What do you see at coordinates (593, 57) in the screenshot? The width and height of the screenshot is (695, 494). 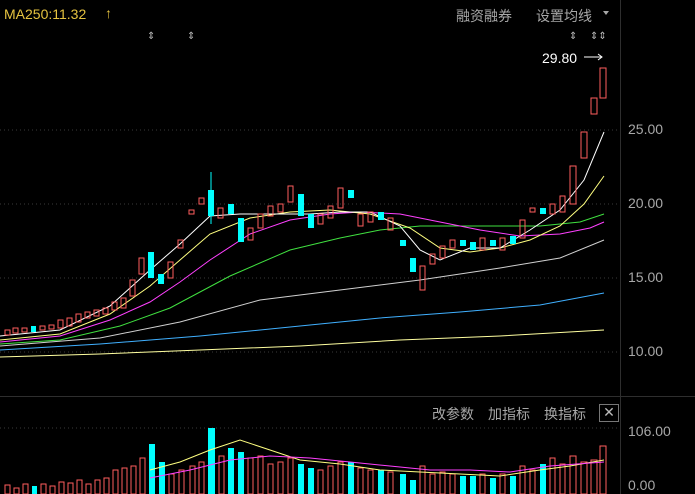 I see `price-note-arrow` at bounding box center [593, 57].